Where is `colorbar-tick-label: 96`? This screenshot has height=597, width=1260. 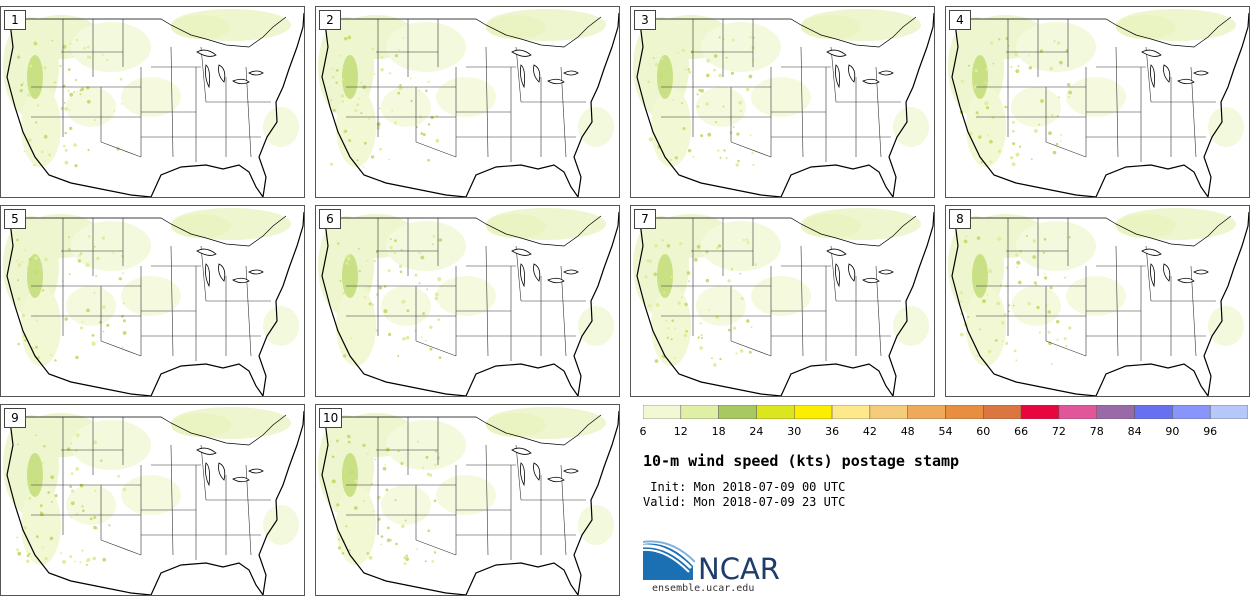 colorbar-tick-label: 96 is located at coordinates (1210, 431).